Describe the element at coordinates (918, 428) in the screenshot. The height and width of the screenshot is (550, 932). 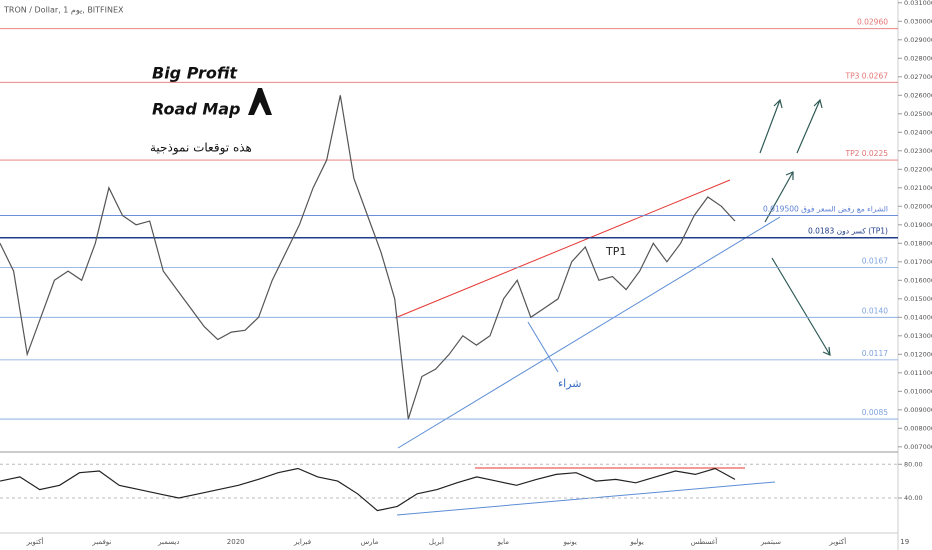
I see `y-tick-label: 0.008000` at that location.